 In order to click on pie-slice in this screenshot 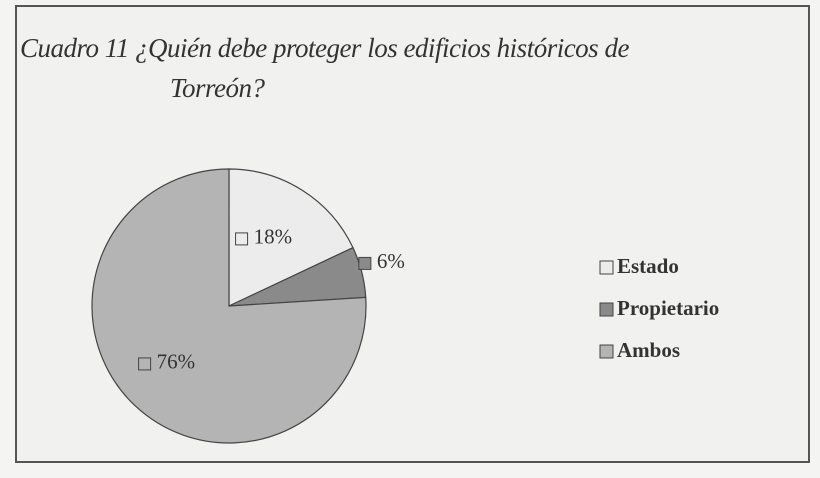, I will do `click(291, 237)`.